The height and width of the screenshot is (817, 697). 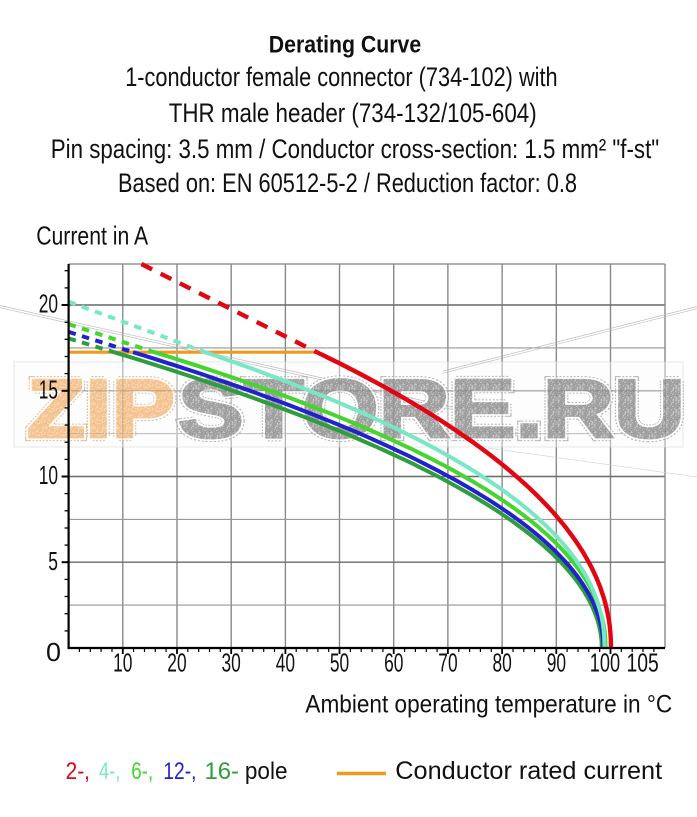 What do you see at coordinates (78, 771) in the screenshot?
I see `svg-text: 2-,` at bounding box center [78, 771].